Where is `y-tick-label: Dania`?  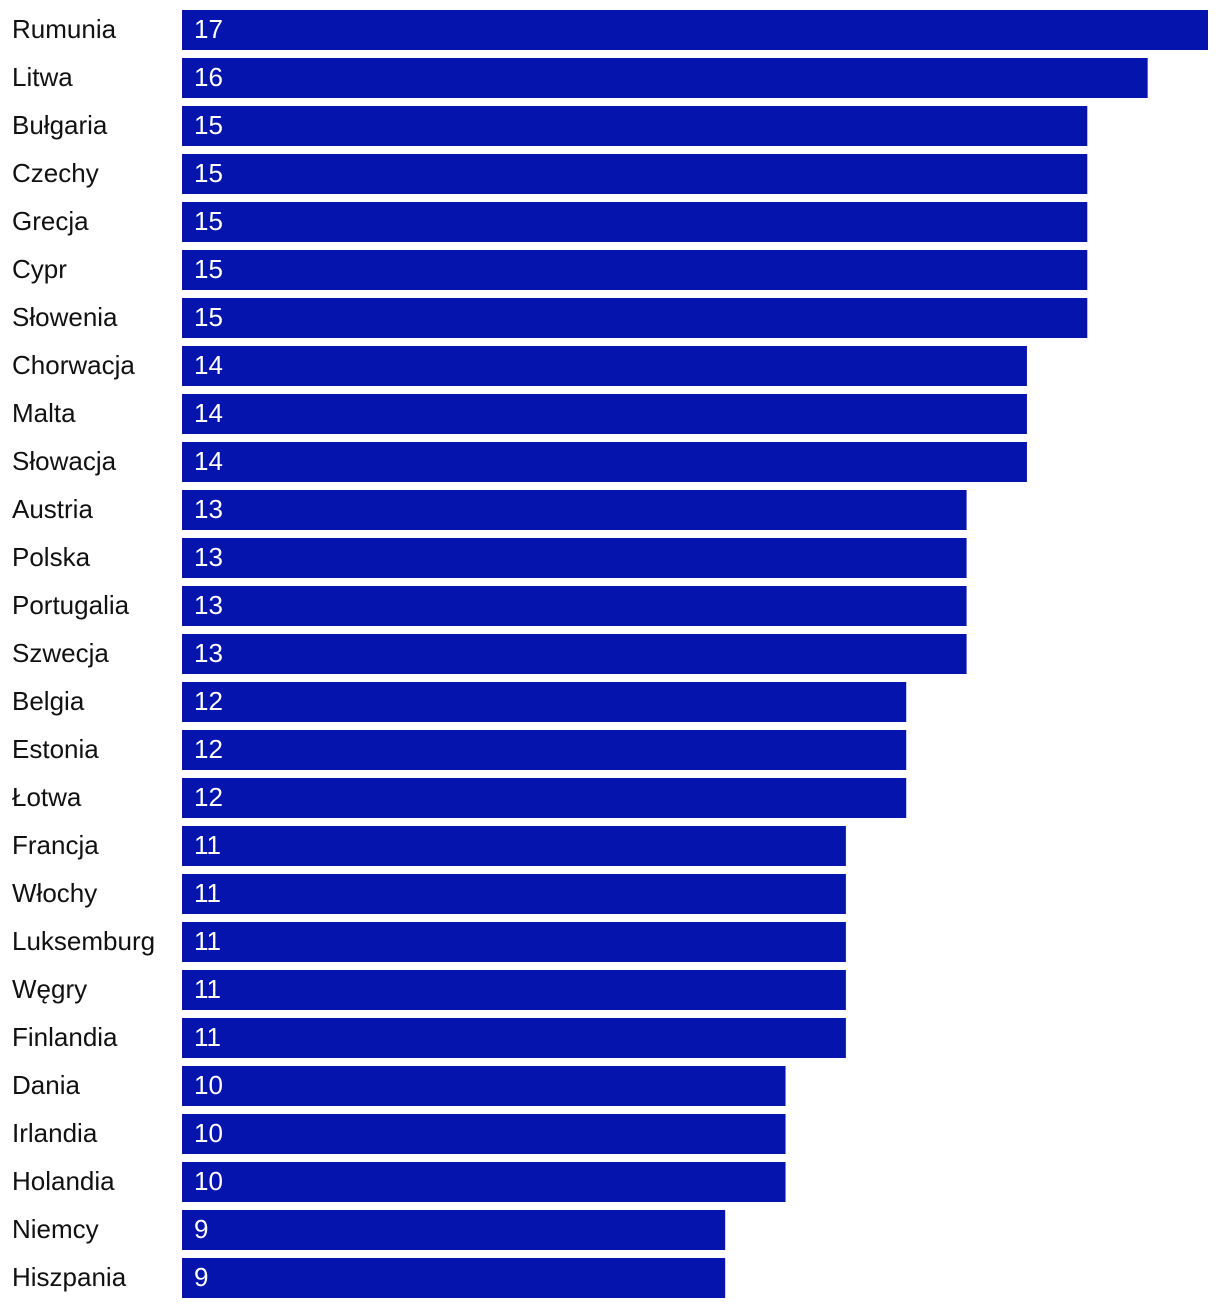 y-tick-label: Dania is located at coordinates (46, 1085).